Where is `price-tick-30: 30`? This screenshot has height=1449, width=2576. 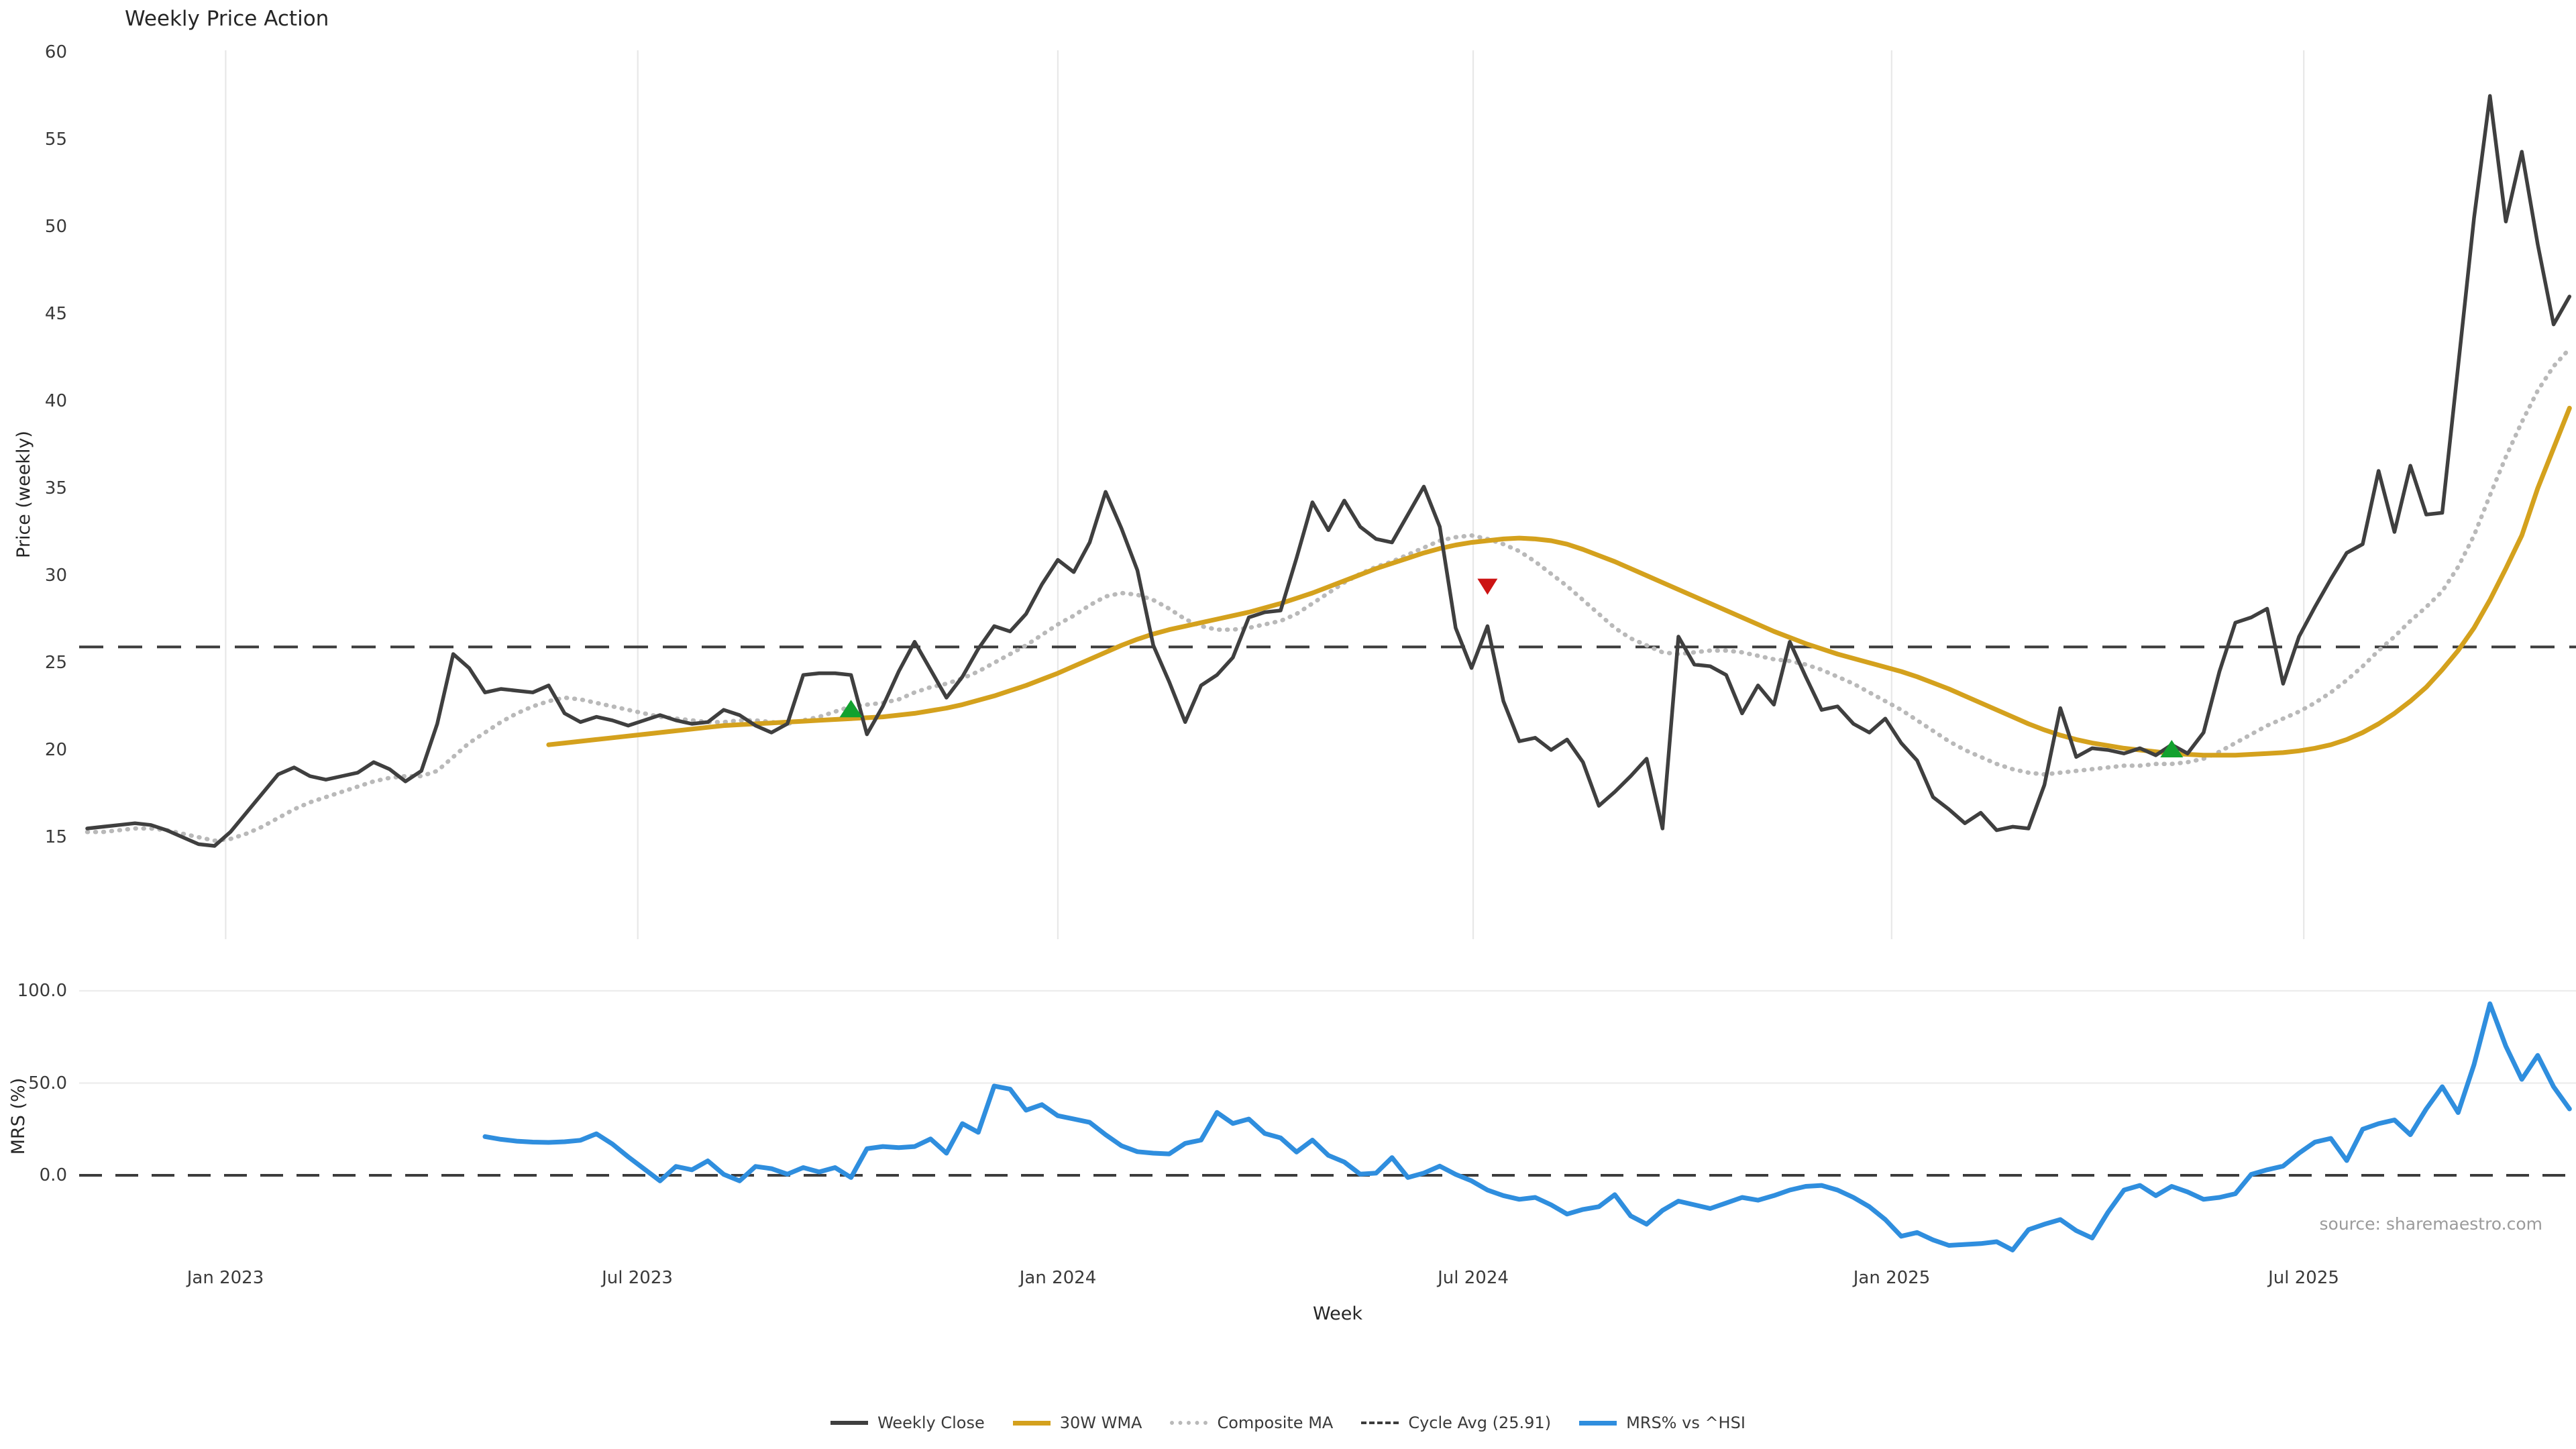
price-tick-30: 30 is located at coordinates (55, 576).